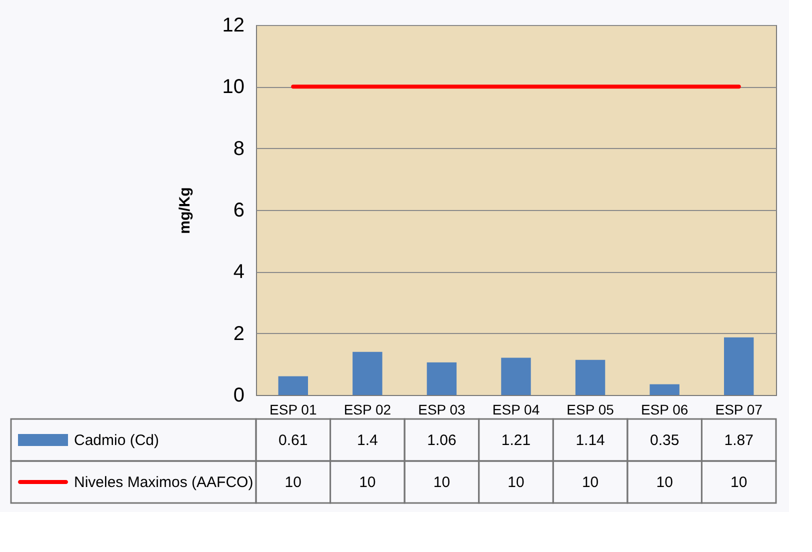 The height and width of the screenshot is (552, 812). I want to click on data-label: 0.61, so click(293, 440).